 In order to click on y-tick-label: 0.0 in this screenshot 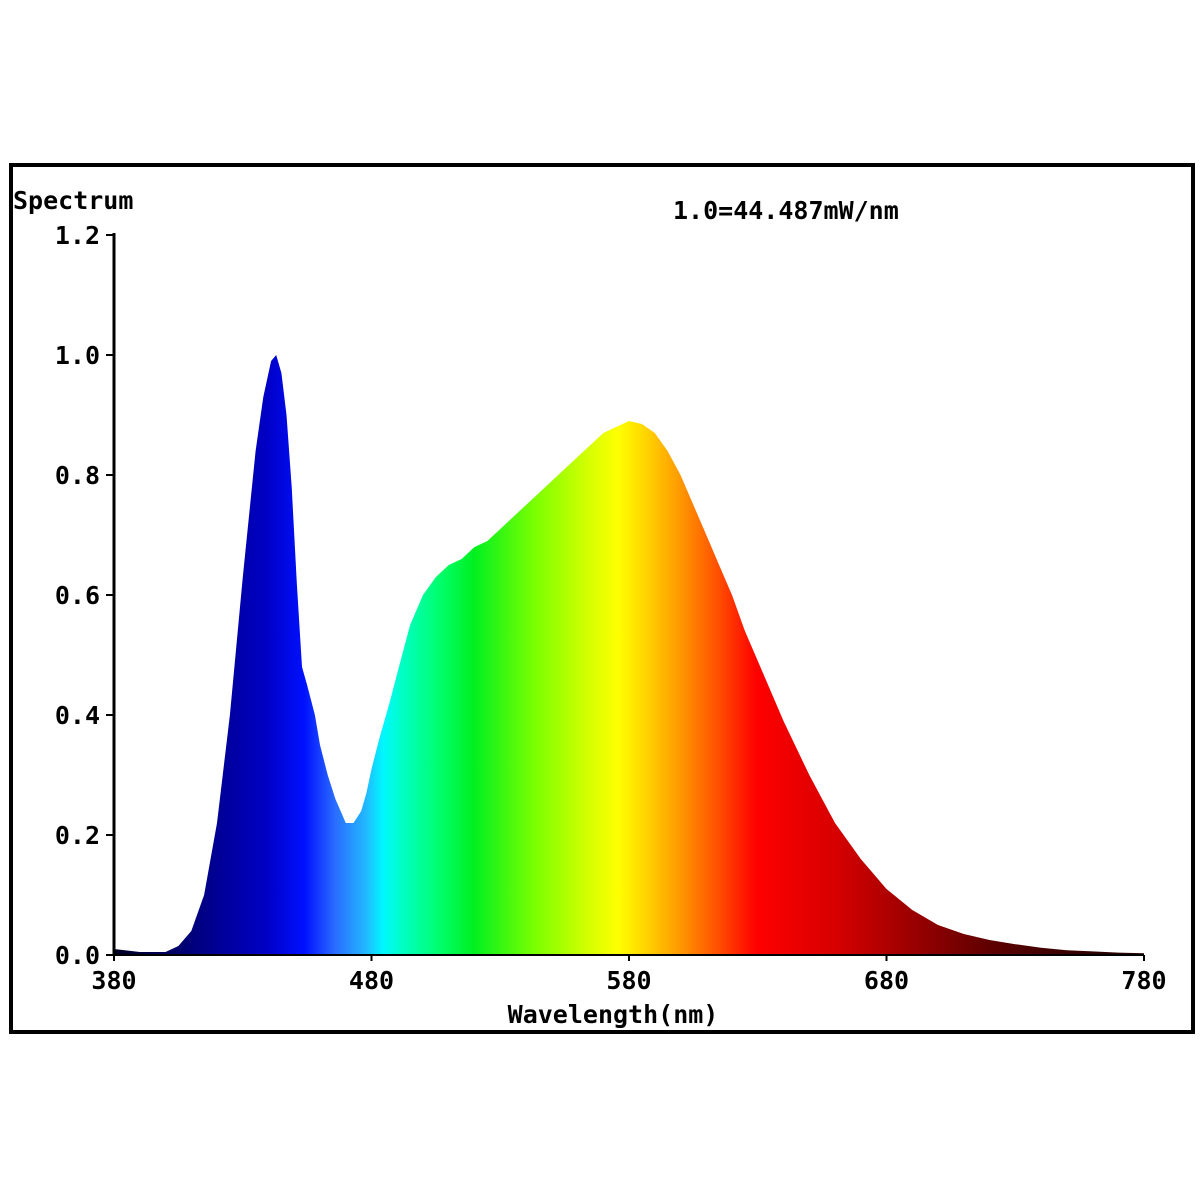, I will do `click(77, 955)`.